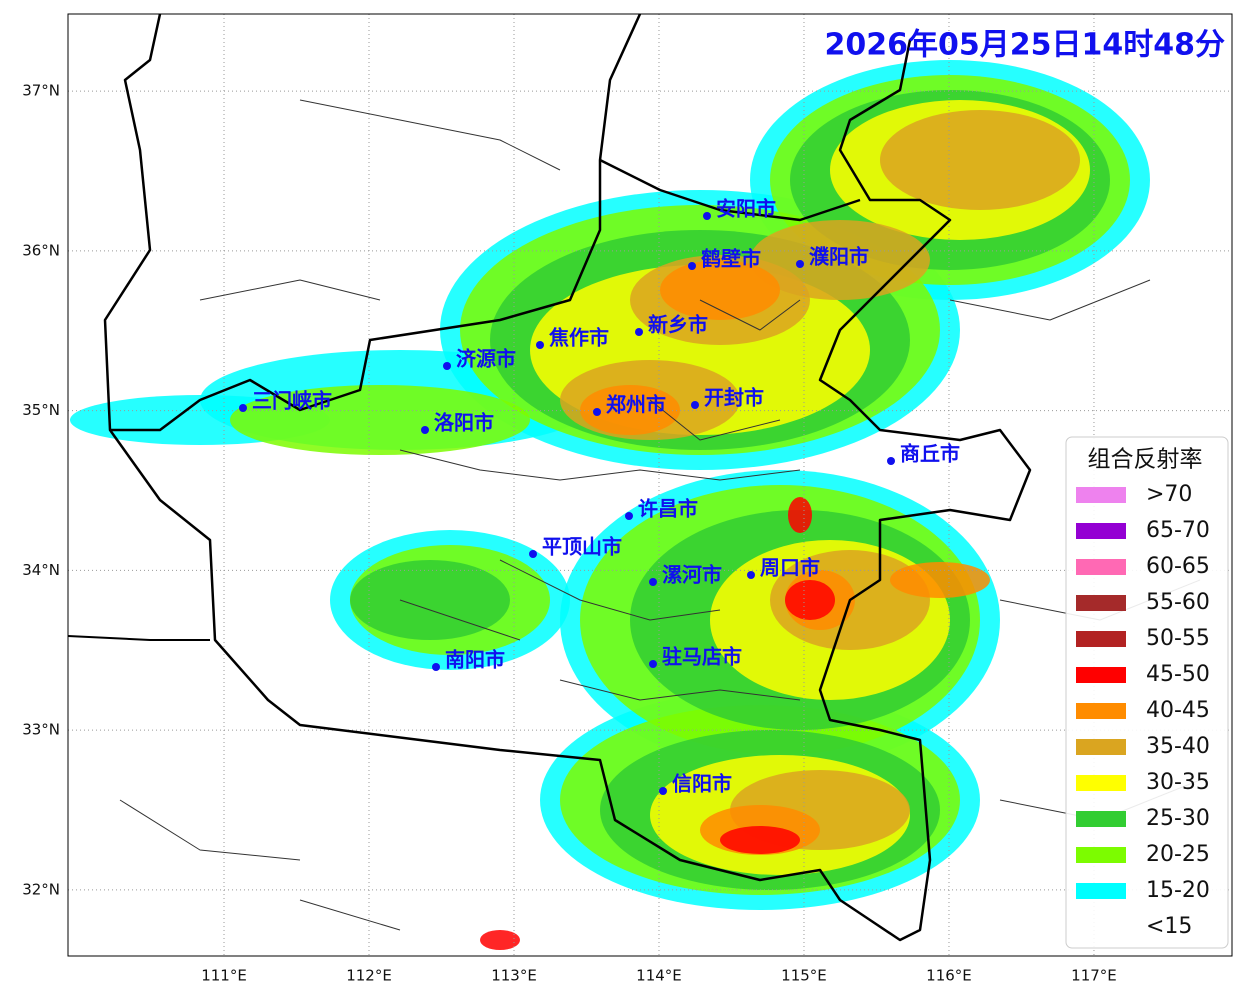  Describe the element at coordinates (659, 976) in the screenshot. I see `x-tick-label: 114°E` at that location.